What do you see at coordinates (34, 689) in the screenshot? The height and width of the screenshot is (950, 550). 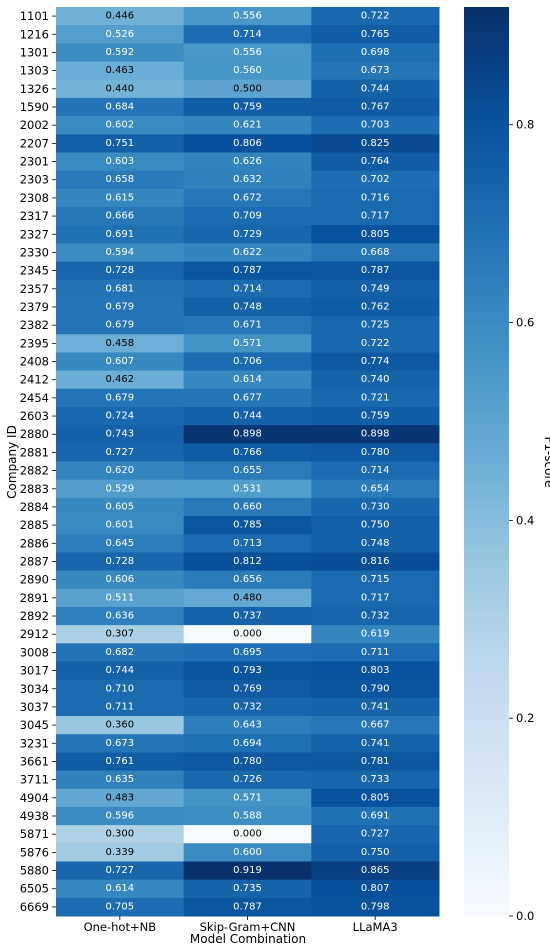 I see `row-tick-label: 3034` at bounding box center [34, 689].